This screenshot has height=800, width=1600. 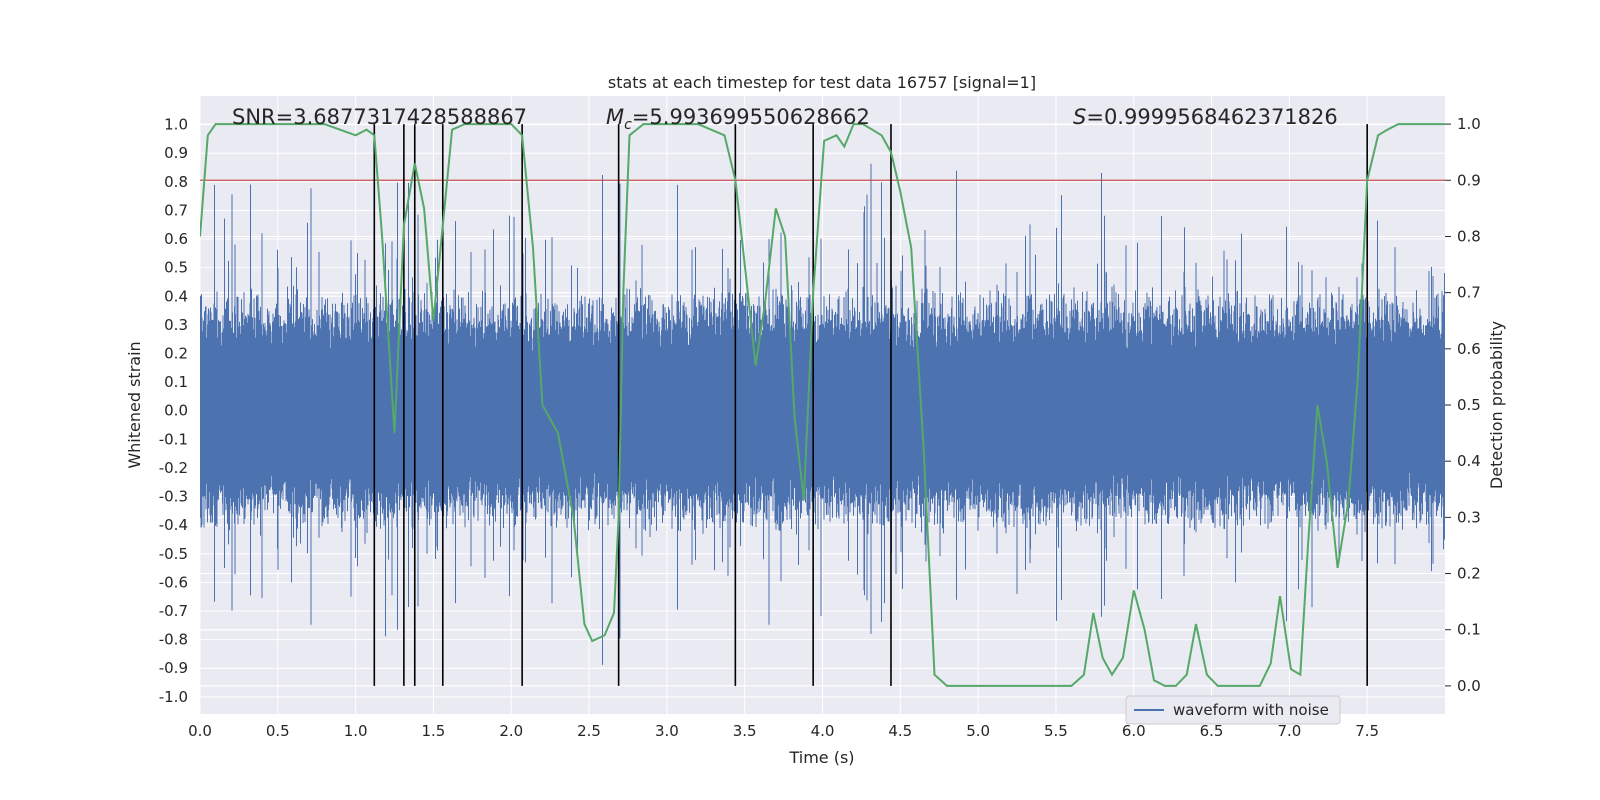 I want to click on y-tick-label: 1.0, so click(x=176, y=125).